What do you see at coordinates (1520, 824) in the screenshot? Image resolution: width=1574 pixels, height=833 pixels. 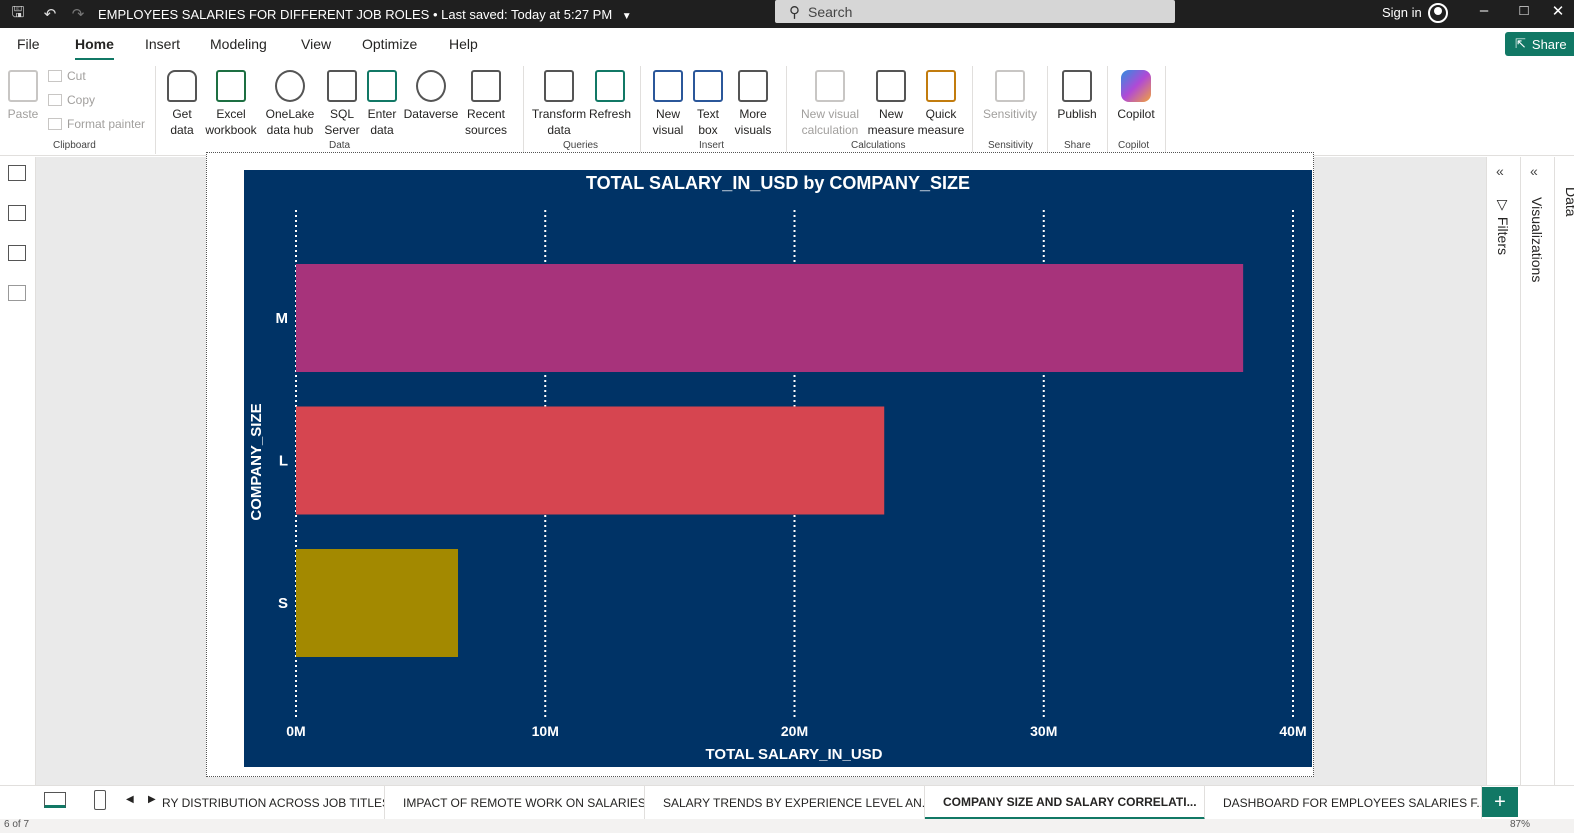 I see `zoom-level: 87%` at bounding box center [1520, 824].